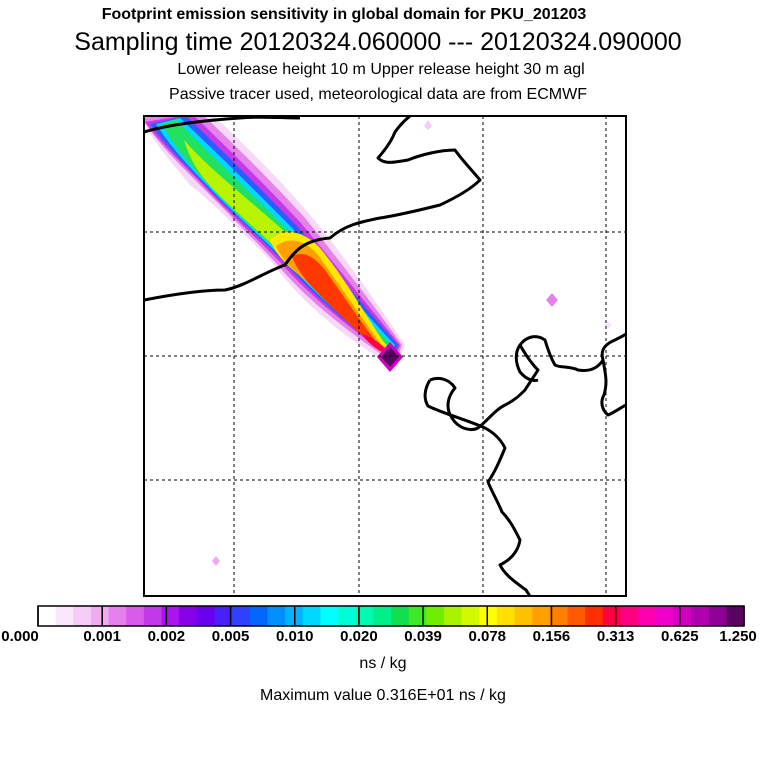  What do you see at coordinates (313, 209) in the screenshot?
I see `coastline-main` at bounding box center [313, 209].